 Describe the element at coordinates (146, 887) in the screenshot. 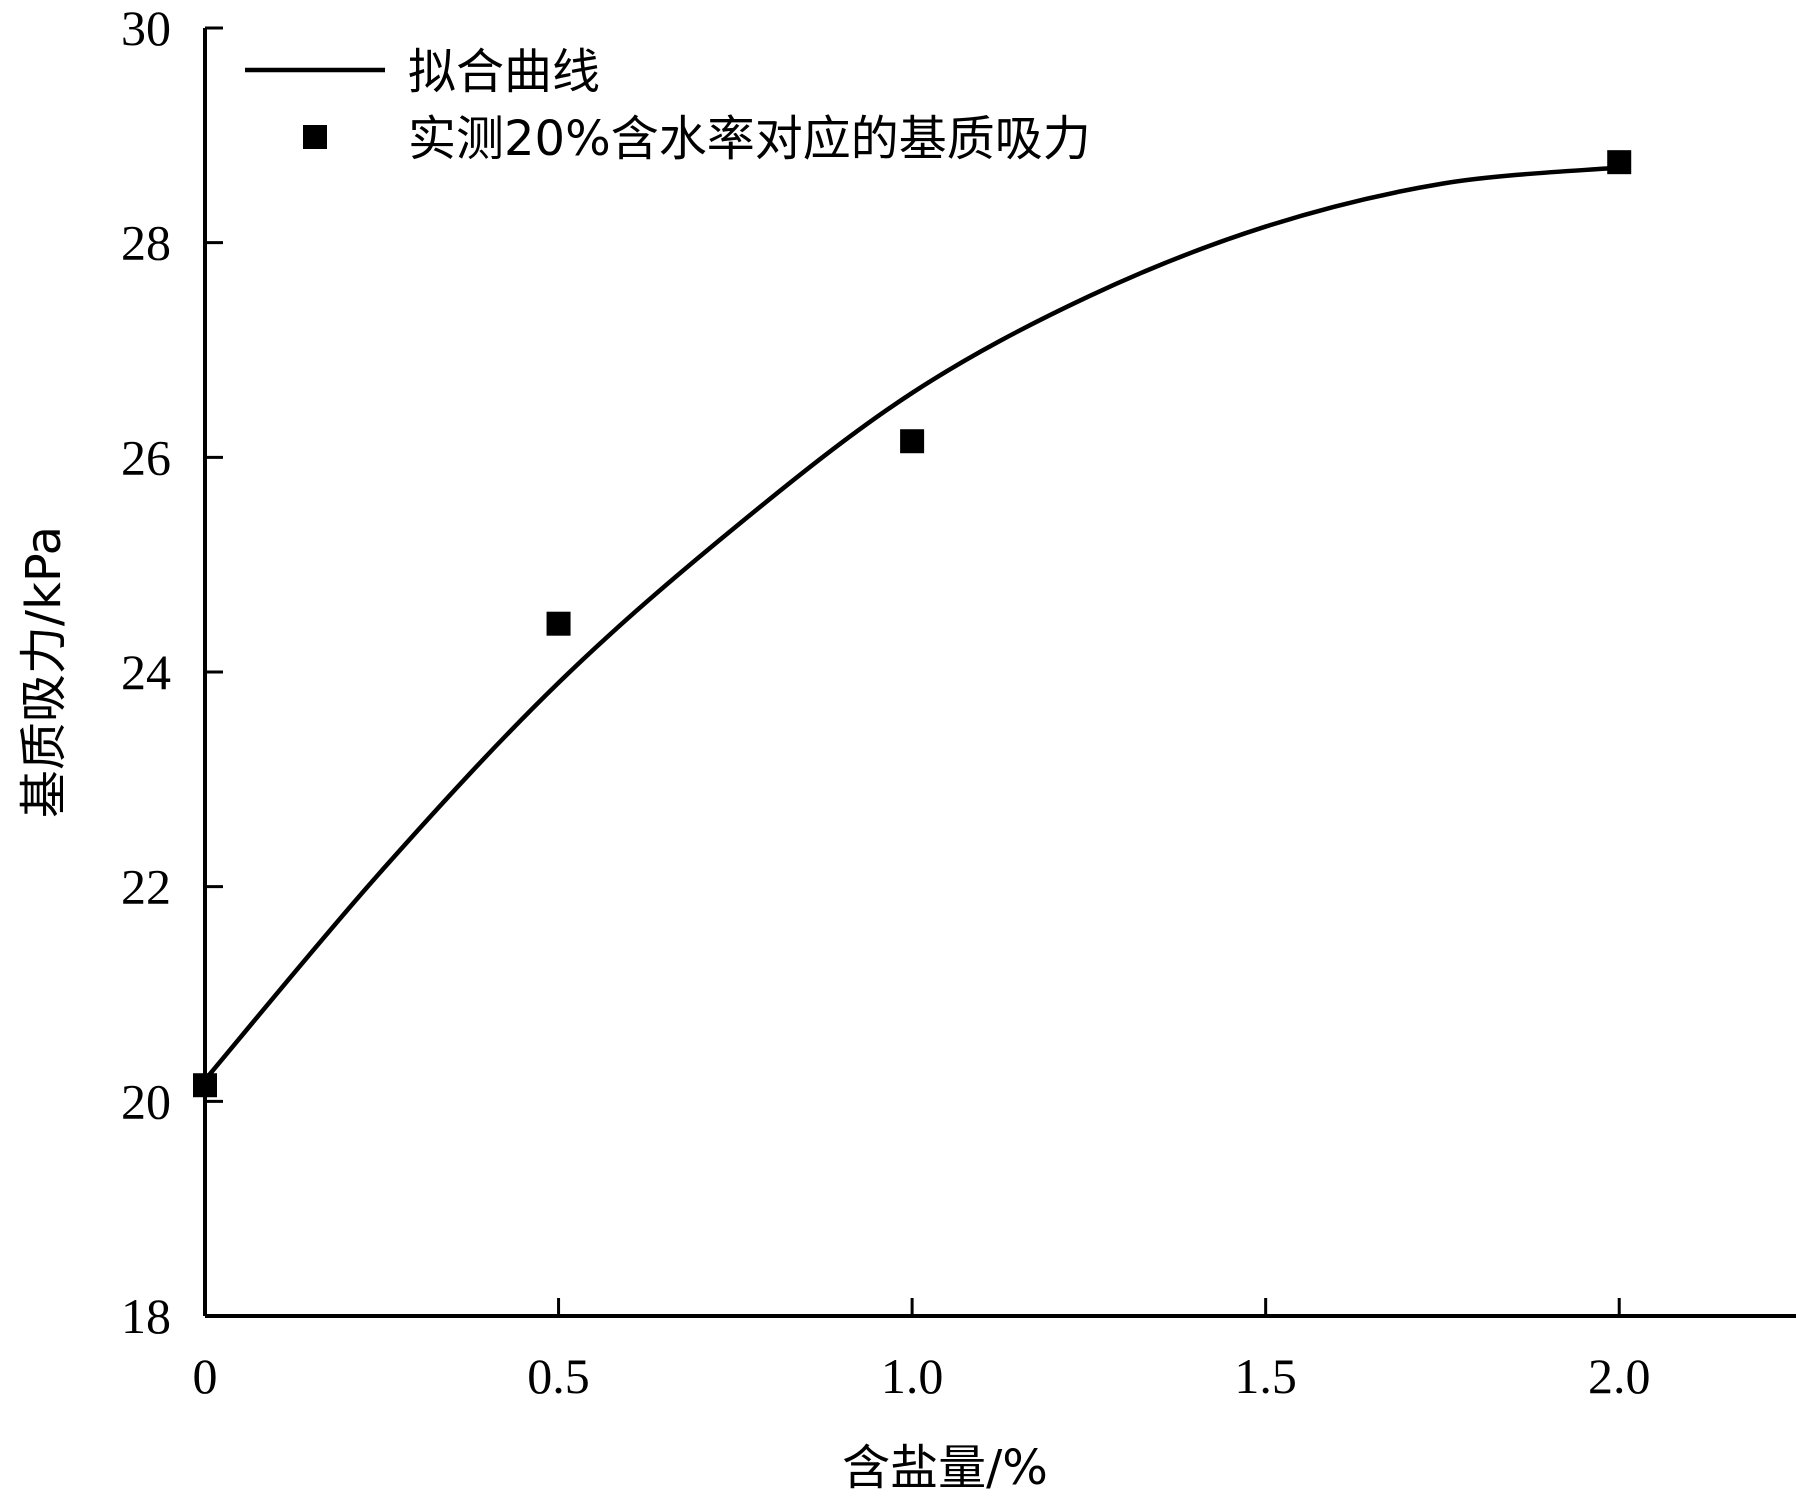

I see `y-tick-label: 22` at that location.